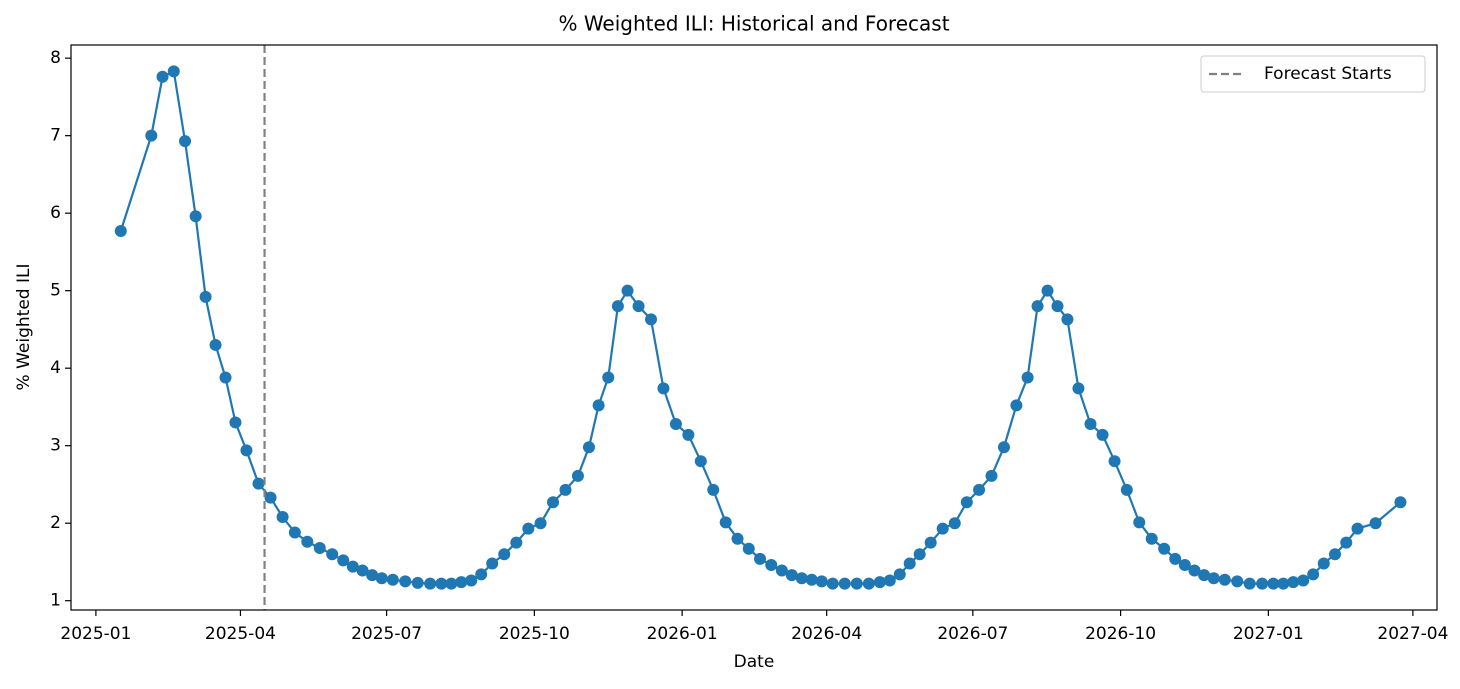 The height and width of the screenshot is (689, 1460). What do you see at coordinates (55, 368) in the screenshot?
I see `y-tick-label: 4` at bounding box center [55, 368].